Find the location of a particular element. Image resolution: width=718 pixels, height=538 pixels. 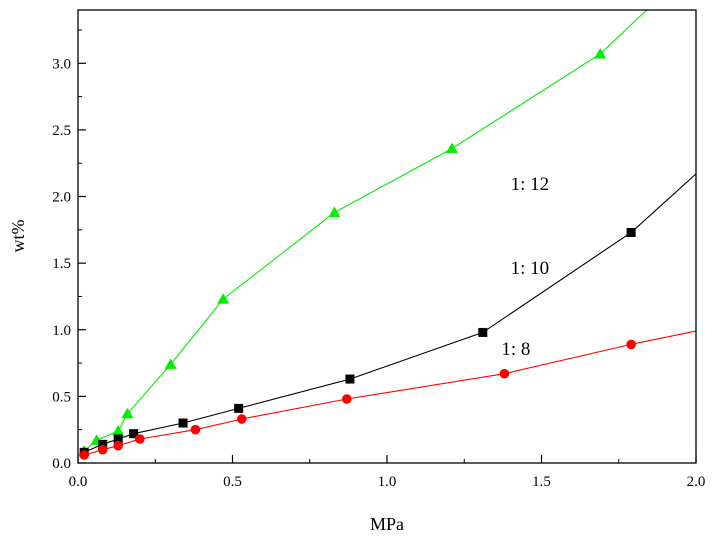

annotation-layer: 1: 12 1: 10 1: 8 is located at coordinates (525, 267).